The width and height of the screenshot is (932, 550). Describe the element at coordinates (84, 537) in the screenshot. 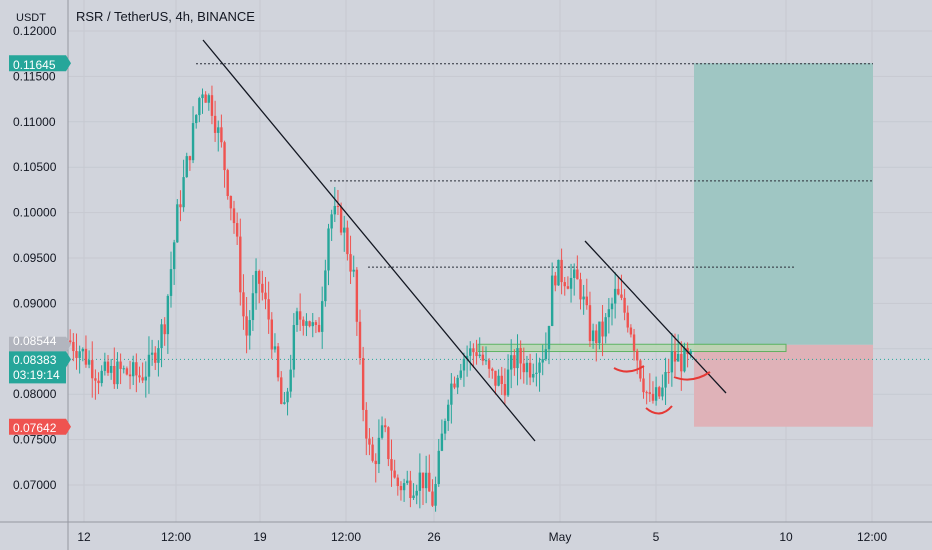

I see `x-tick-label: 12` at that location.